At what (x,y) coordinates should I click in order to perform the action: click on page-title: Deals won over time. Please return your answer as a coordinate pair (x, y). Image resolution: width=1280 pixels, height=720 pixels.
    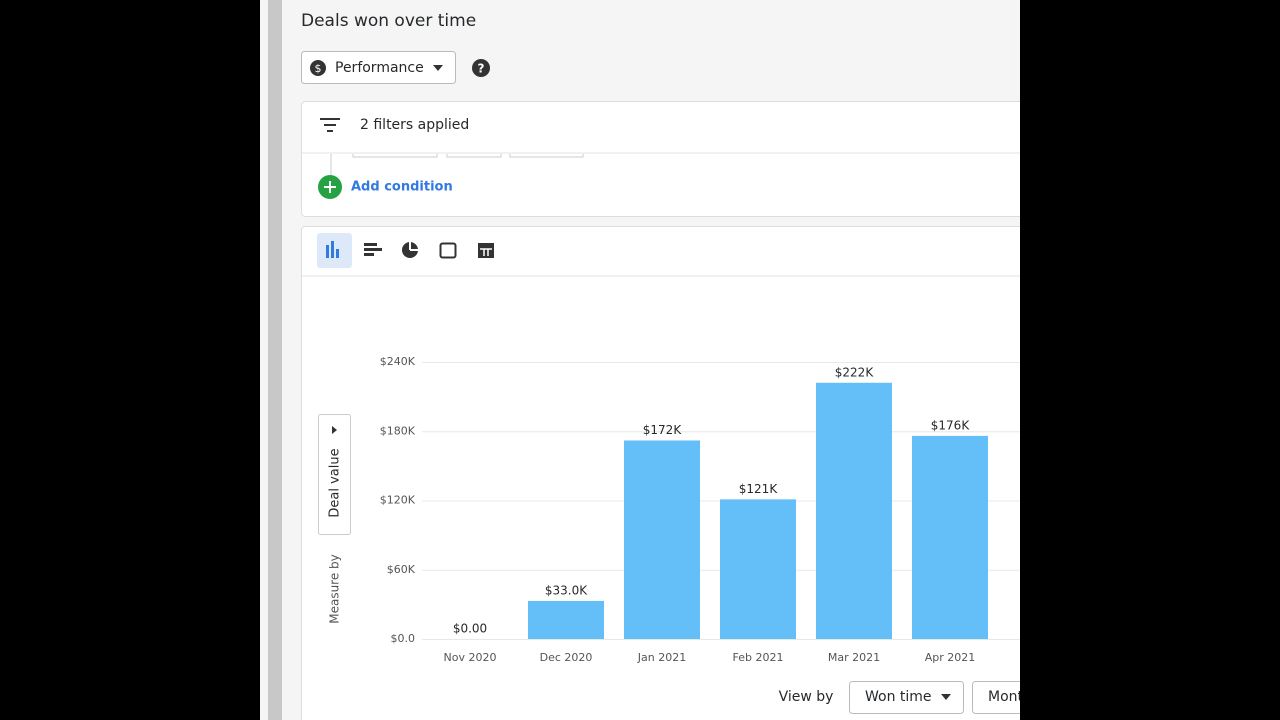
    Looking at the image, I should click on (388, 21).